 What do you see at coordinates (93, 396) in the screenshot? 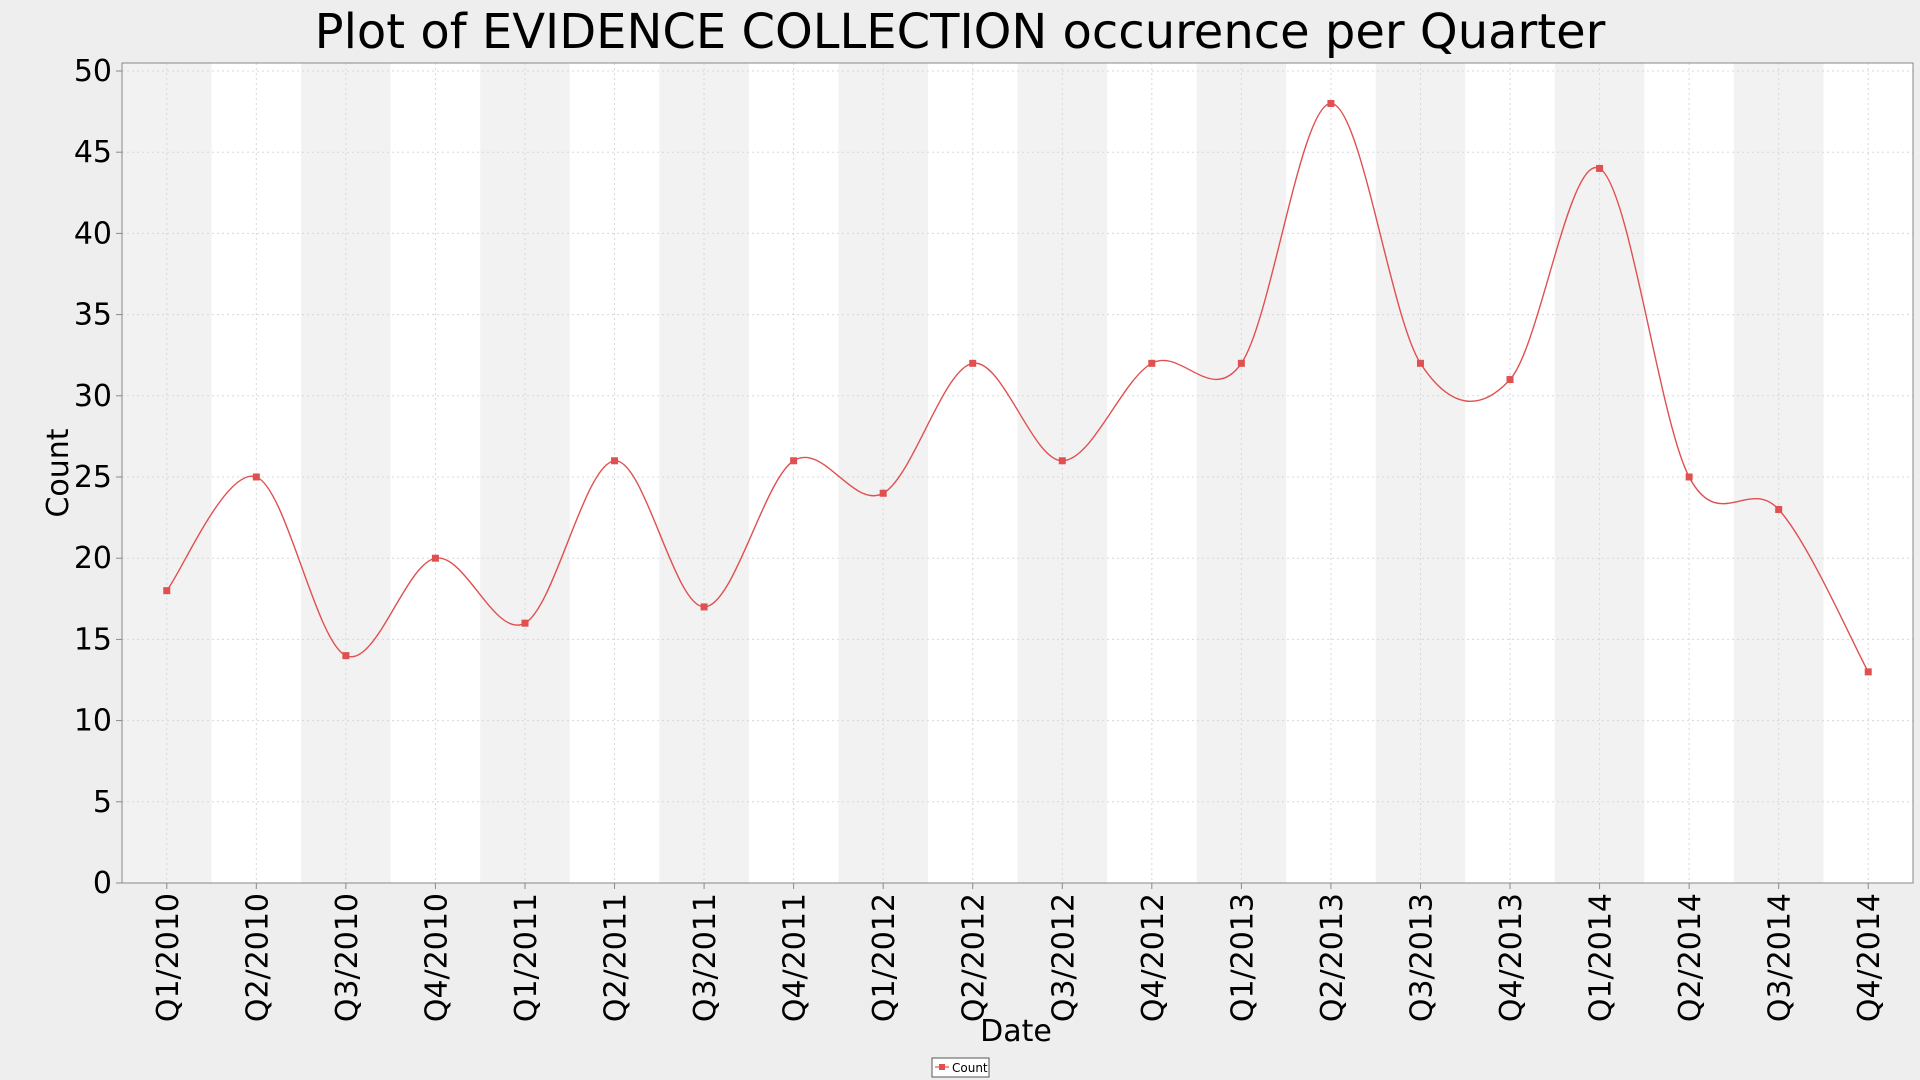
I see `y-tick-label: 30` at bounding box center [93, 396].